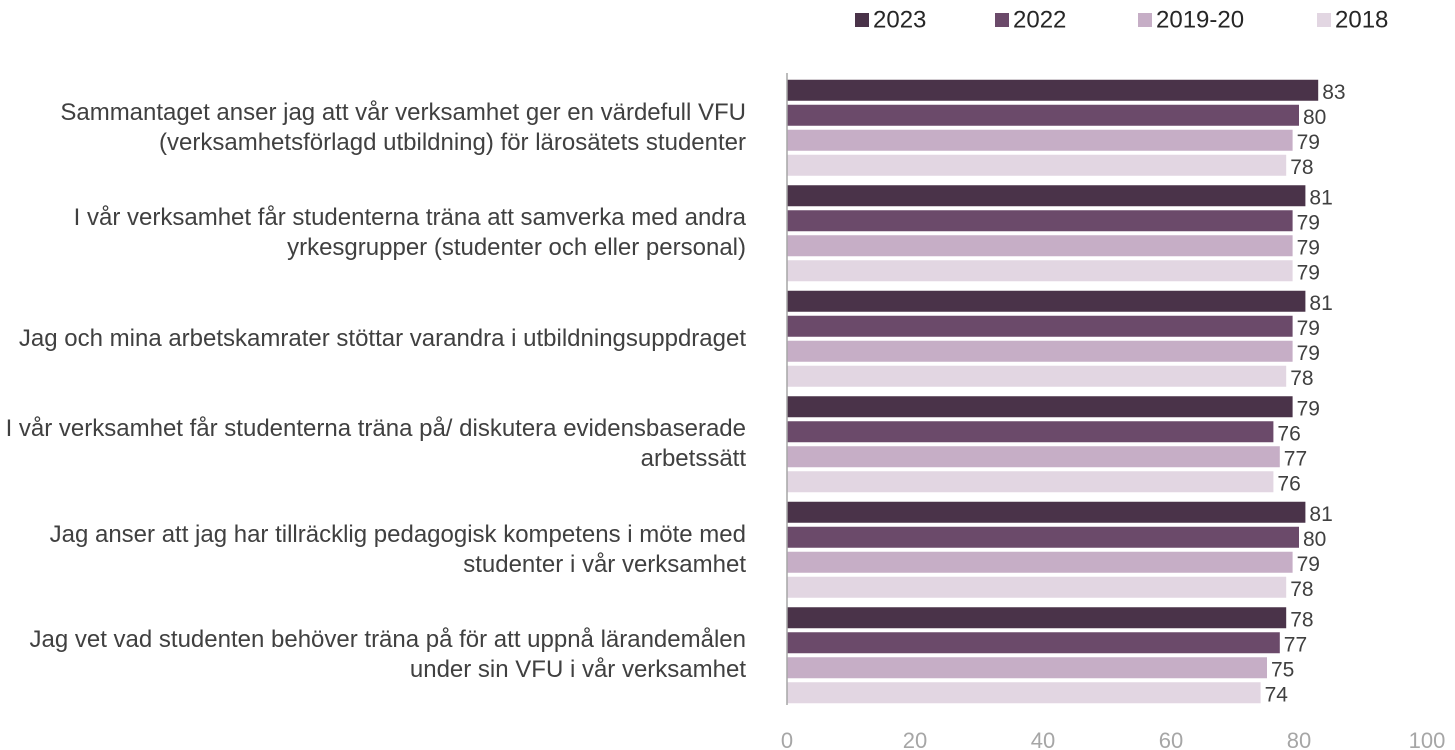  What do you see at coordinates (1361, 19) in the screenshot?
I see `legend-label: 2018` at bounding box center [1361, 19].